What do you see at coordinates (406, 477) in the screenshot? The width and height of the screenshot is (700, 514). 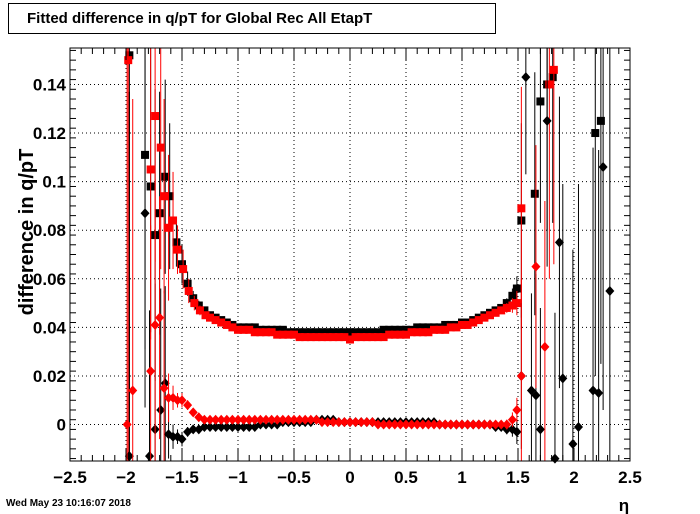 I see `x-tick-label: 0.5` at bounding box center [406, 477].